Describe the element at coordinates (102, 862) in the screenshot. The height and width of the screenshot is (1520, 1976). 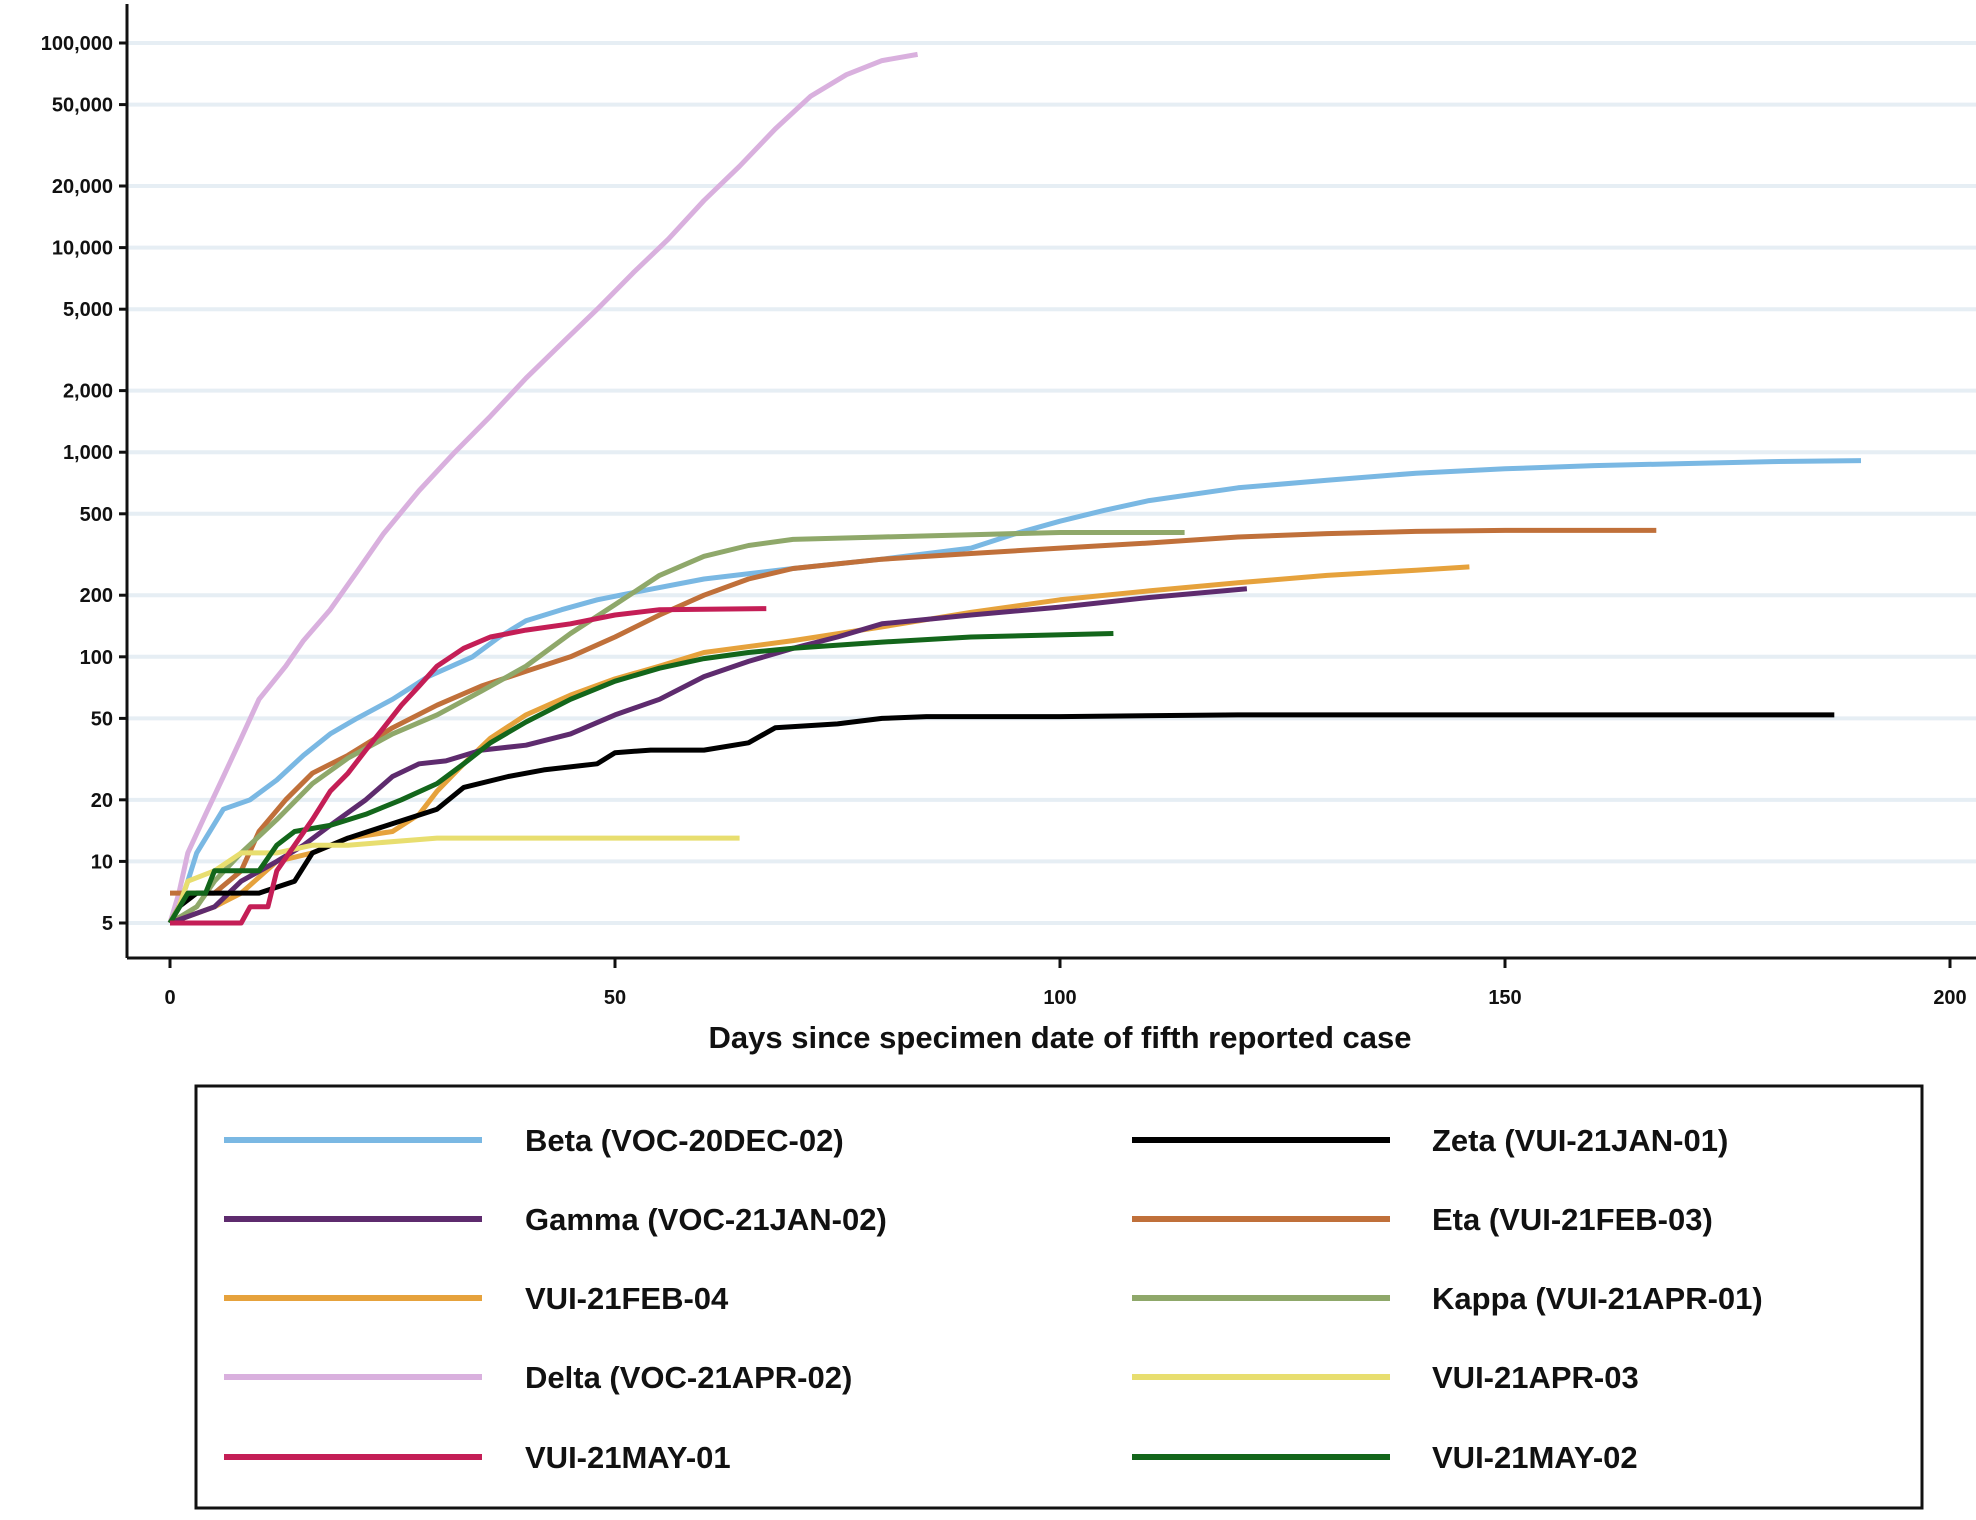
I see `y-tick-label: 10` at that location.